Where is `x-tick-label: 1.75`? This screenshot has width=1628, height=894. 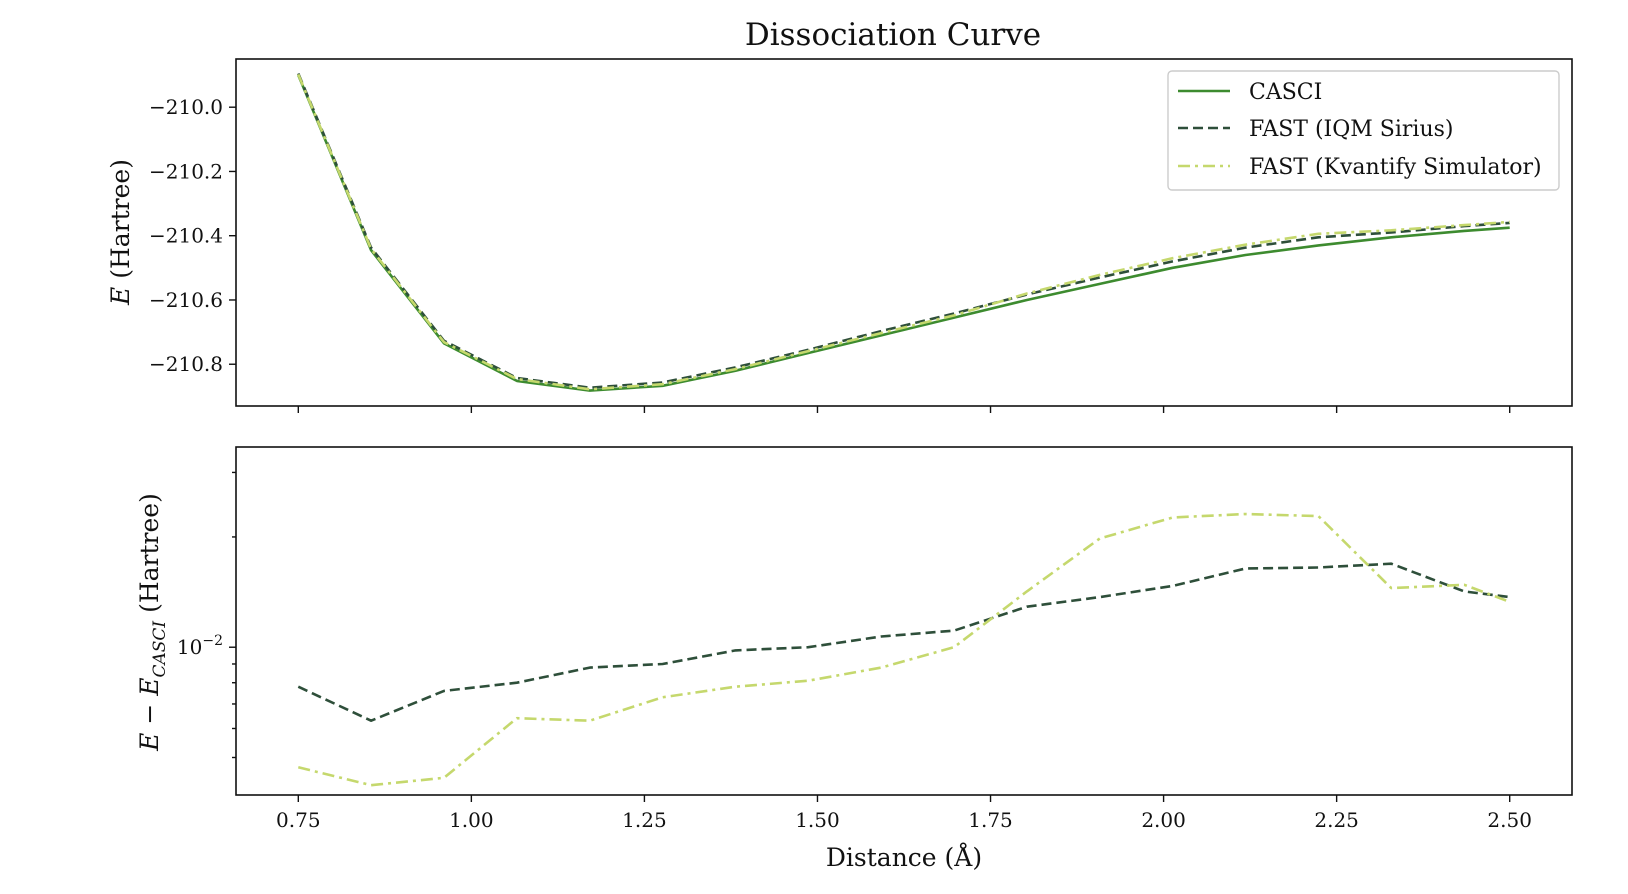
x-tick-label: 1.75 is located at coordinates (990, 820).